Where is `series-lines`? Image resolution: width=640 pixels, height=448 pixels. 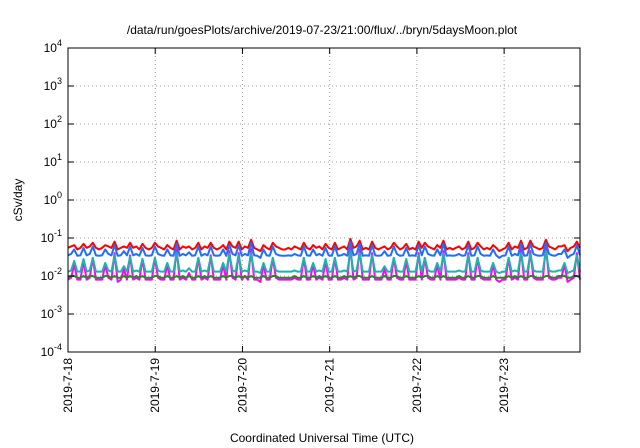 series-lines is located at coordinates (324, 260).